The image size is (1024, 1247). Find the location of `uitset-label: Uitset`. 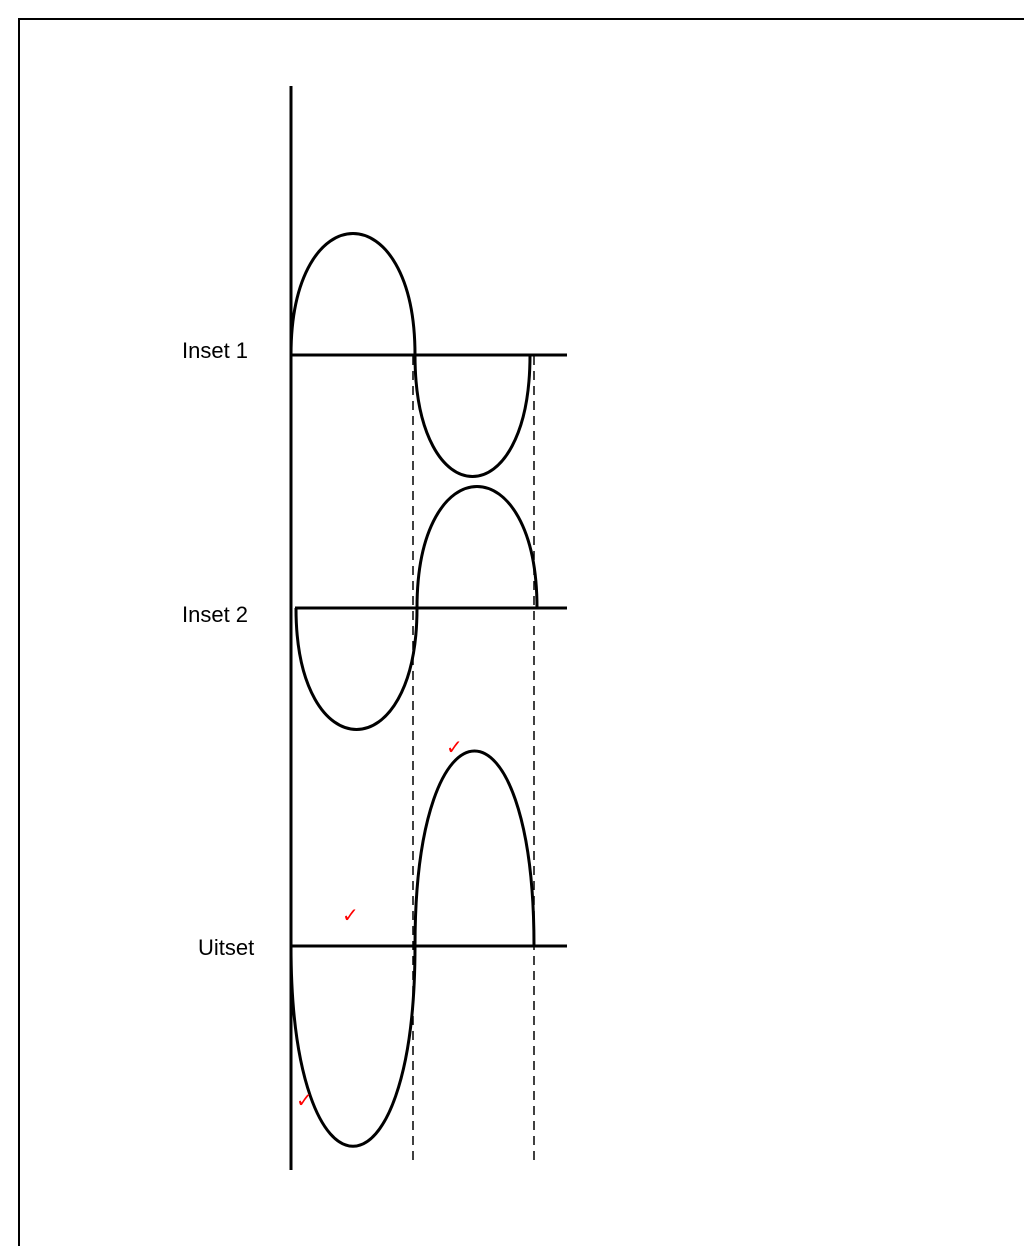

uitset-label: Uitset is located at coordinates (226, 947).